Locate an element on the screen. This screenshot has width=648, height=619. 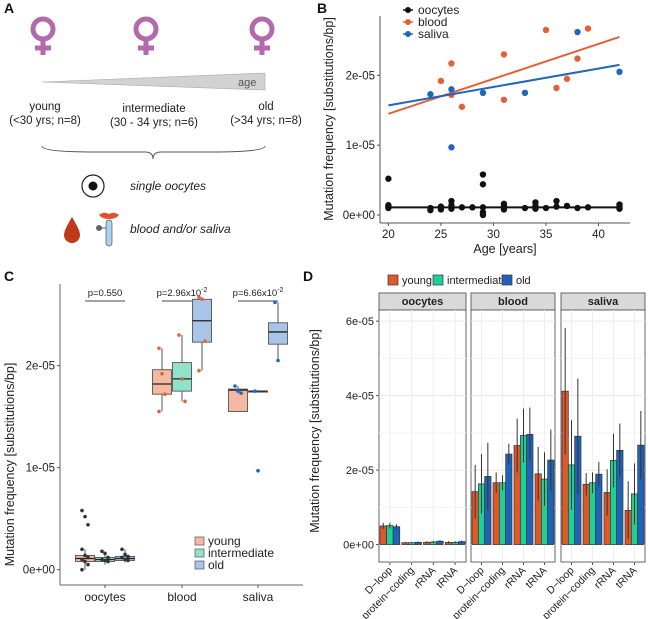
x-tick-label: 25 is located at coordinates (441, 235).